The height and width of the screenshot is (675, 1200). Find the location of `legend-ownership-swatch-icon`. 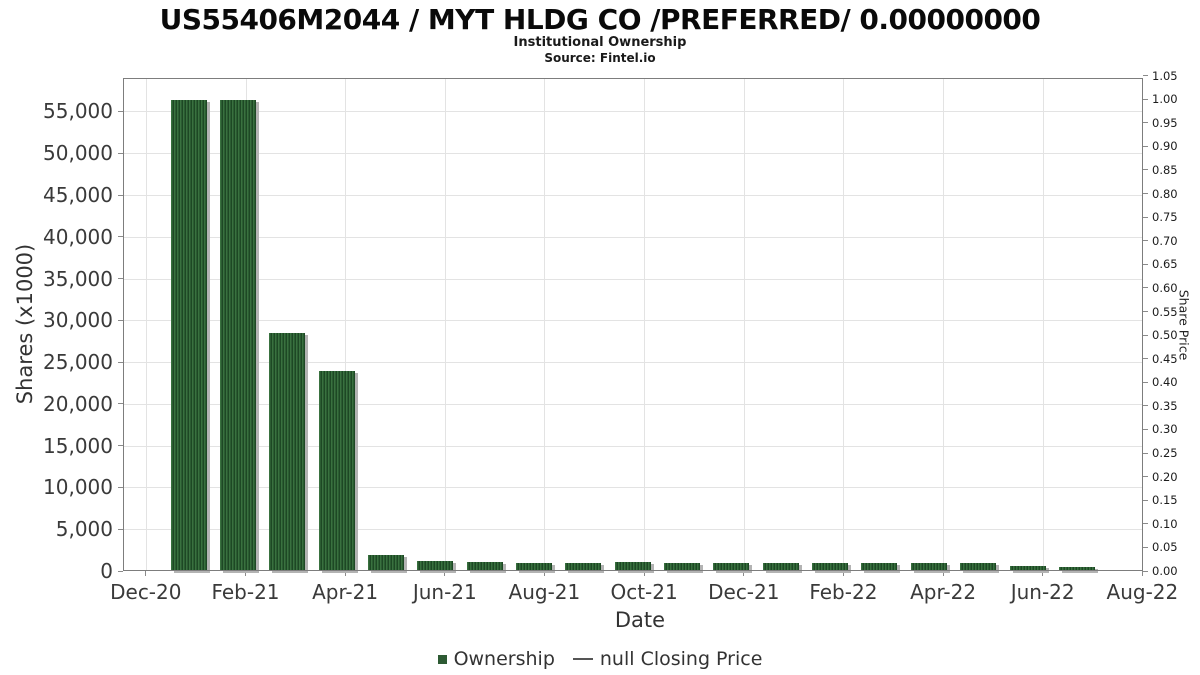

legend-ownership-swatch-icon is located at coordinates (442, 659).